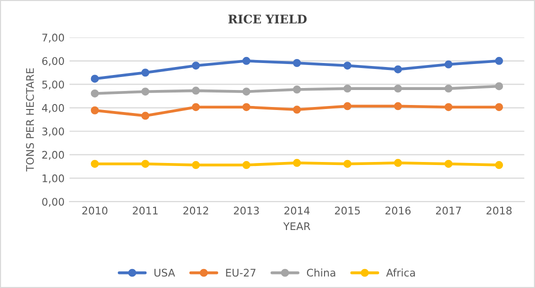 The width and height of the screenshot is (535, 288). I want to click on x-tick-label: 2016, so click(398, 210).